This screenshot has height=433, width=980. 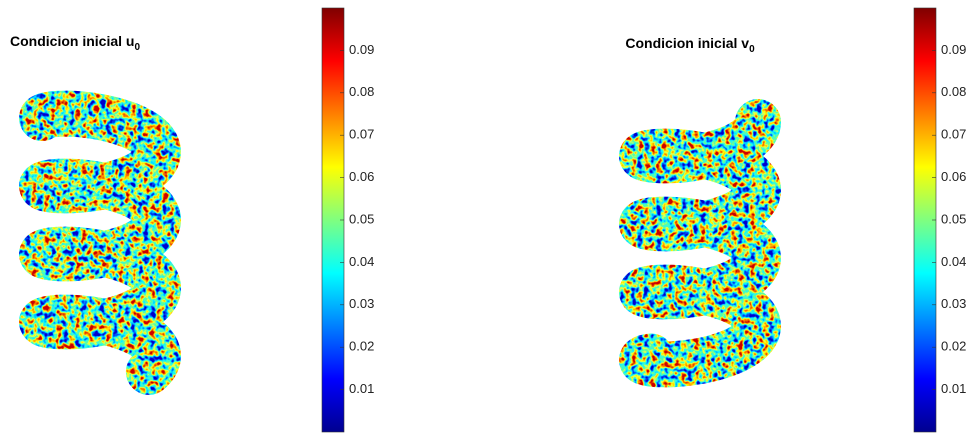 I want to click on chart-title: Condicion inicial u0, so click(x=75, y=43).